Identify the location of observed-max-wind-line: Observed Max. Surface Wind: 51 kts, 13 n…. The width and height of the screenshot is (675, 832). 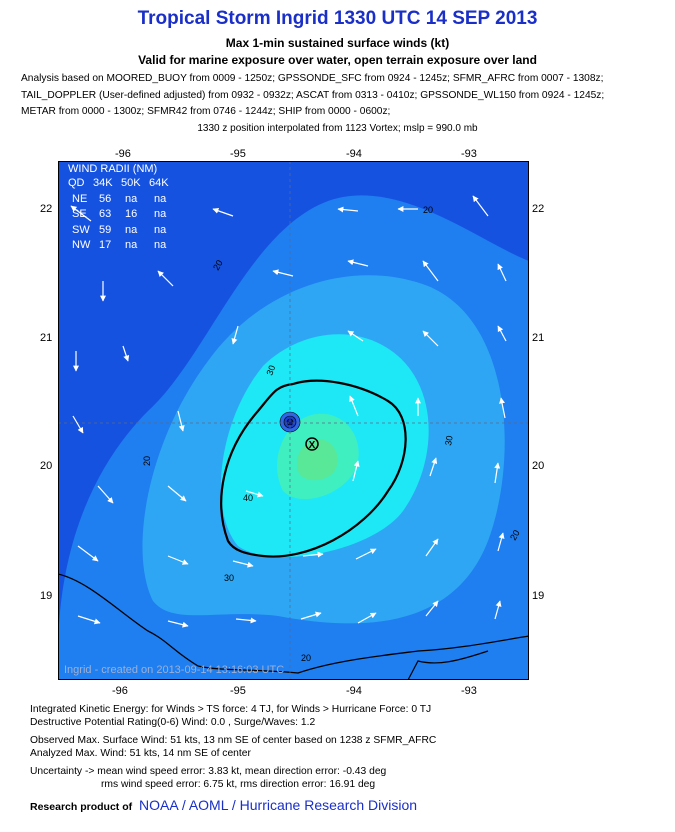
(233, 740).